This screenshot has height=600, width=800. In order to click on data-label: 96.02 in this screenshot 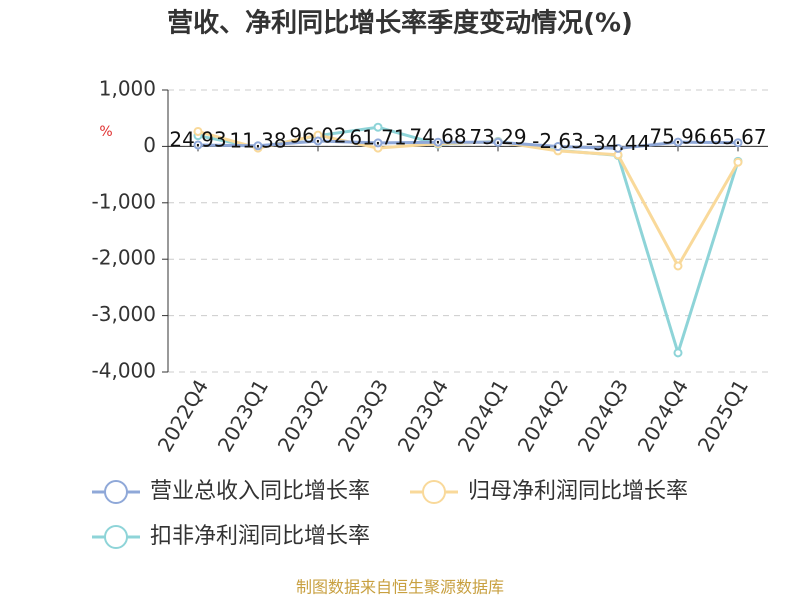, I will do `click(317, 135)`.